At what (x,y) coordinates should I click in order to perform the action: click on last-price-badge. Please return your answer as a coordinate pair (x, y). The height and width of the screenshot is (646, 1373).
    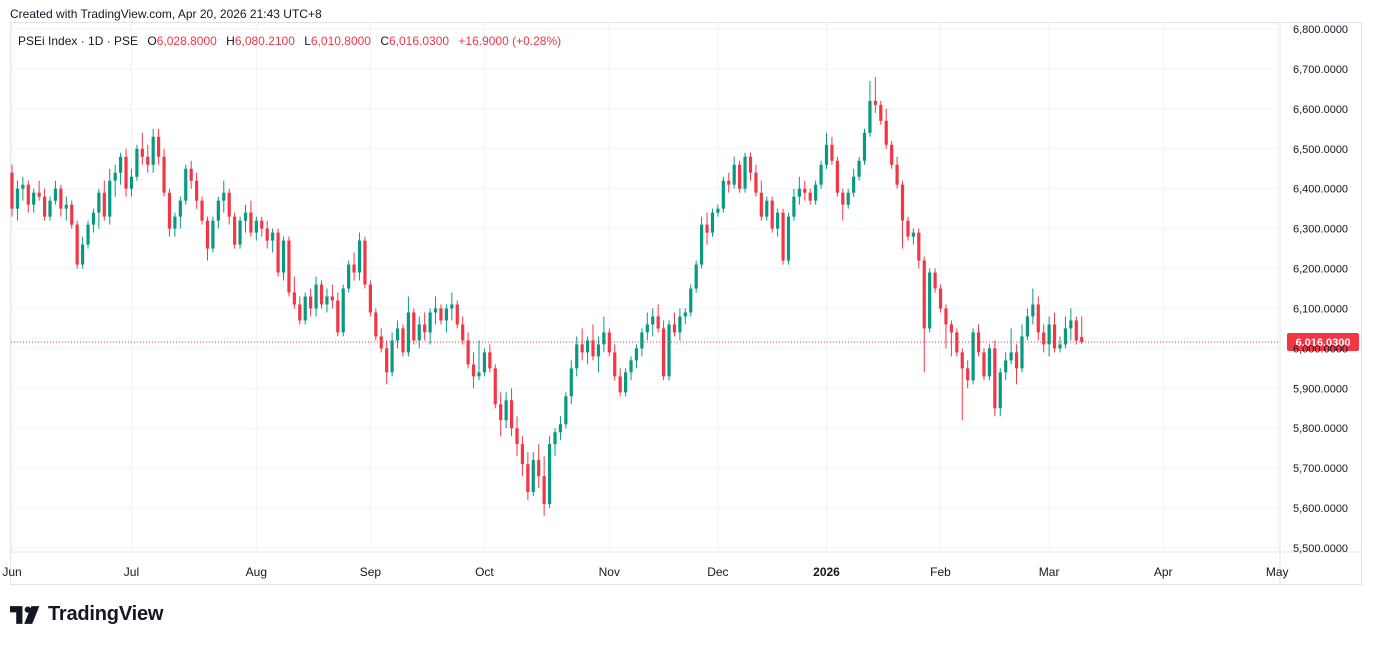
    Looking at the image, I should click on (1323, 341).